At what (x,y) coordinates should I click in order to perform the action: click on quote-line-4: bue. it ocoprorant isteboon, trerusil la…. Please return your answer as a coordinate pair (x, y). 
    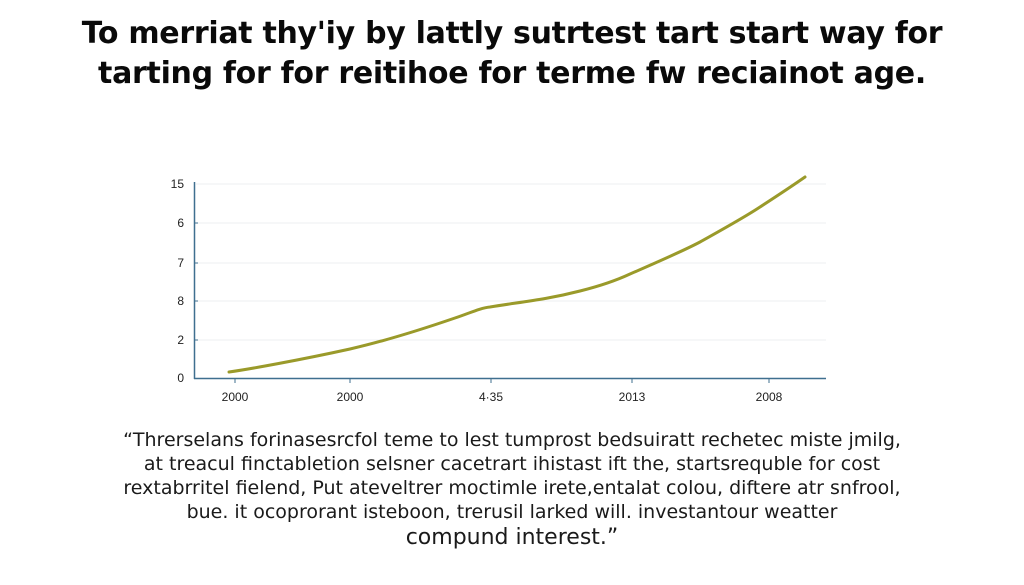
    Looking at the image, I should click on (512, 512).